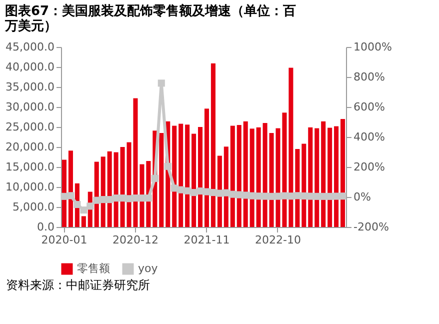  What do you see at coordinates (371, 227) in the screenshot?
I see `y2-tick-label: -200%` at bounding box center [371, 227].